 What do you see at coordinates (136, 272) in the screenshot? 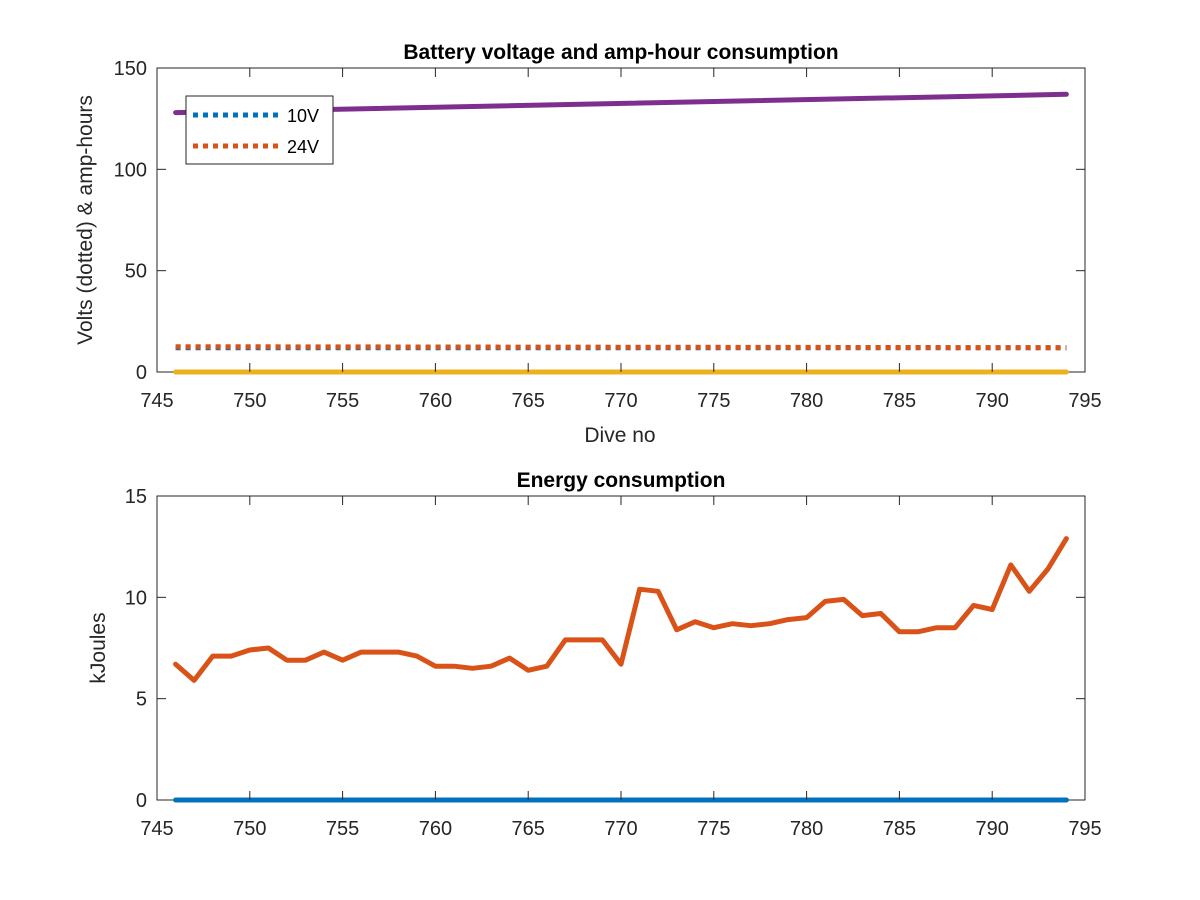
I see `y-tick-label: 50` at bounding box center [136, 272].